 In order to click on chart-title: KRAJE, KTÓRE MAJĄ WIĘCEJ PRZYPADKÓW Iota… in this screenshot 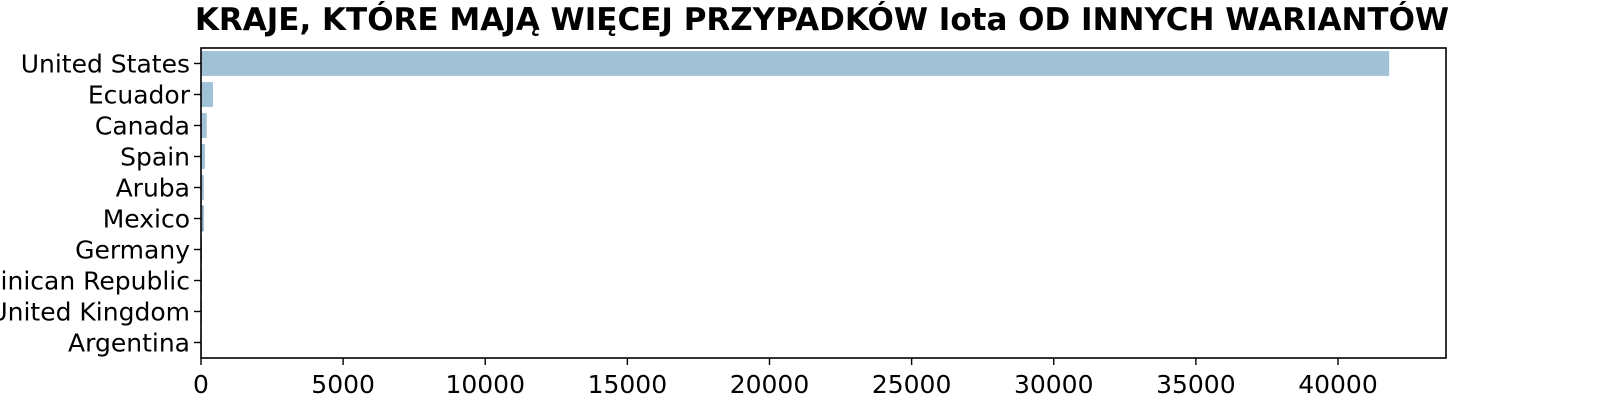, I will do `click(822, 19)`.